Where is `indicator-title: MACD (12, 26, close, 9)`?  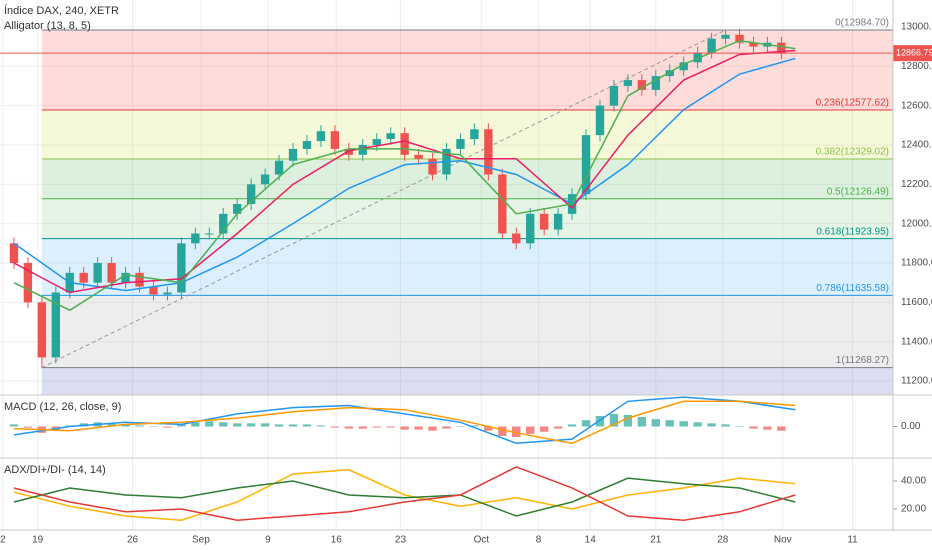
indicator-title: MACD (12, 26, close, 9) is located at coordinates (62, 407).